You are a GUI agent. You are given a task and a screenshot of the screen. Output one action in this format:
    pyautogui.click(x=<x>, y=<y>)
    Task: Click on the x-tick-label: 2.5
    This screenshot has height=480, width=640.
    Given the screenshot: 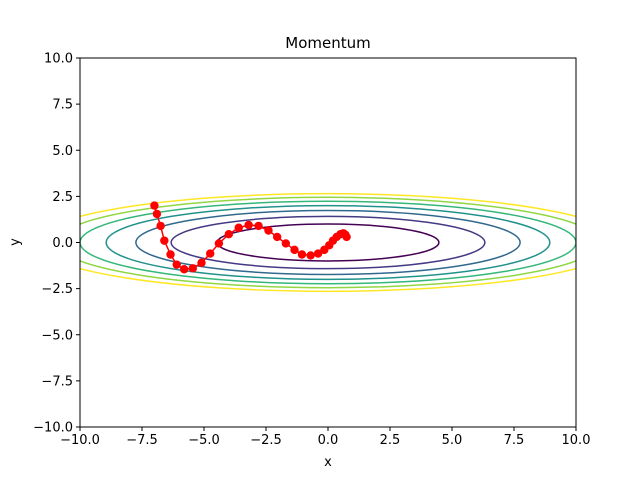 What is the action you would take?
    pyautogui.click(x=390, y=440)
    